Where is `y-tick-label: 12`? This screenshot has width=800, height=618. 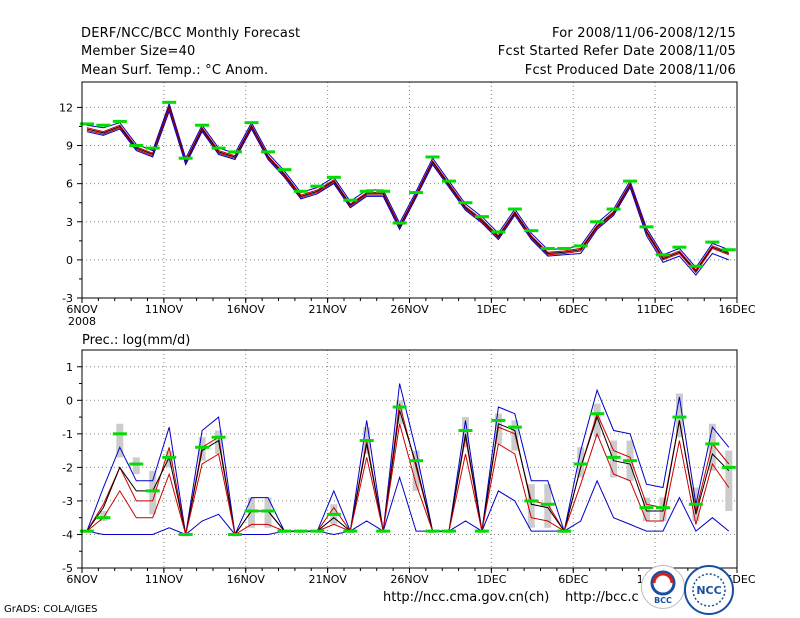
y-tick-label: 12 is located at coordinates (66, 107).